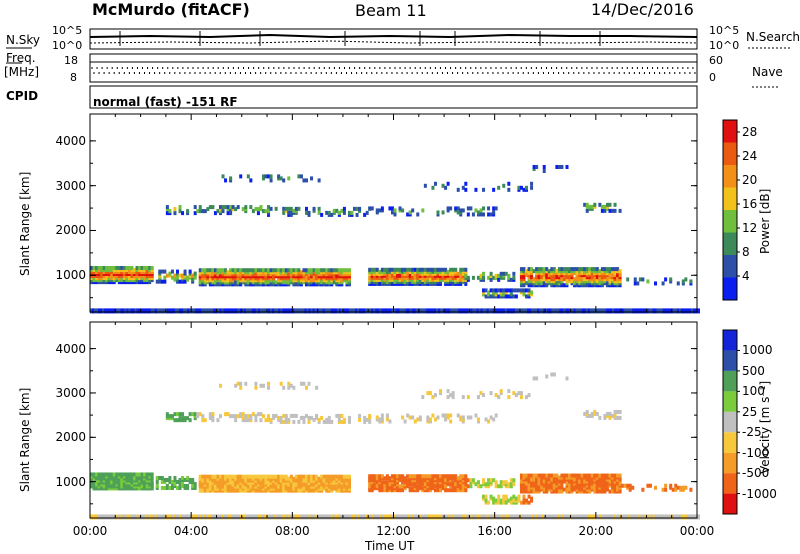  I want to click on colorbar-frame, so click(730, 210).